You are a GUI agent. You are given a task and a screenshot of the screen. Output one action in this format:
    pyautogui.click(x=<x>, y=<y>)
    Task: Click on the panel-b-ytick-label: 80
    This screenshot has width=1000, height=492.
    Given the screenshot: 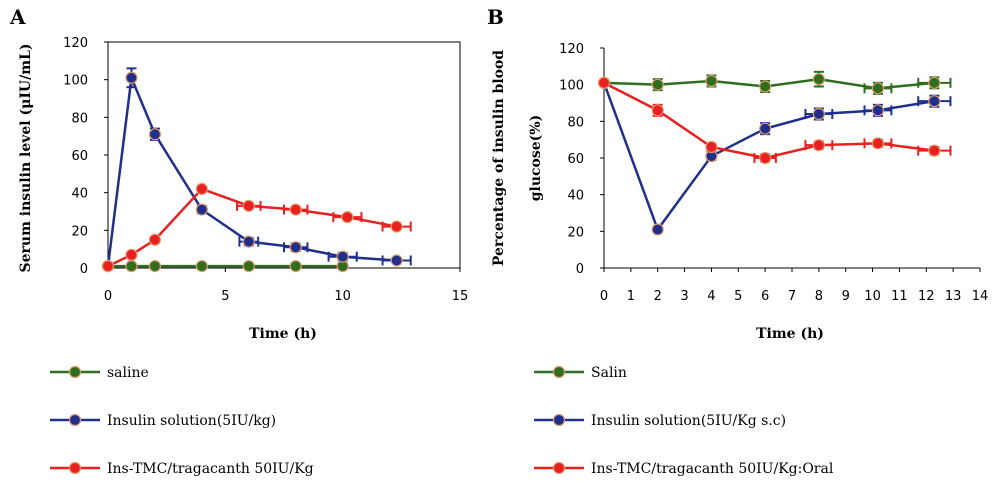 What is the action you would take?
    pyautogui.click(x=575, y=122)
    